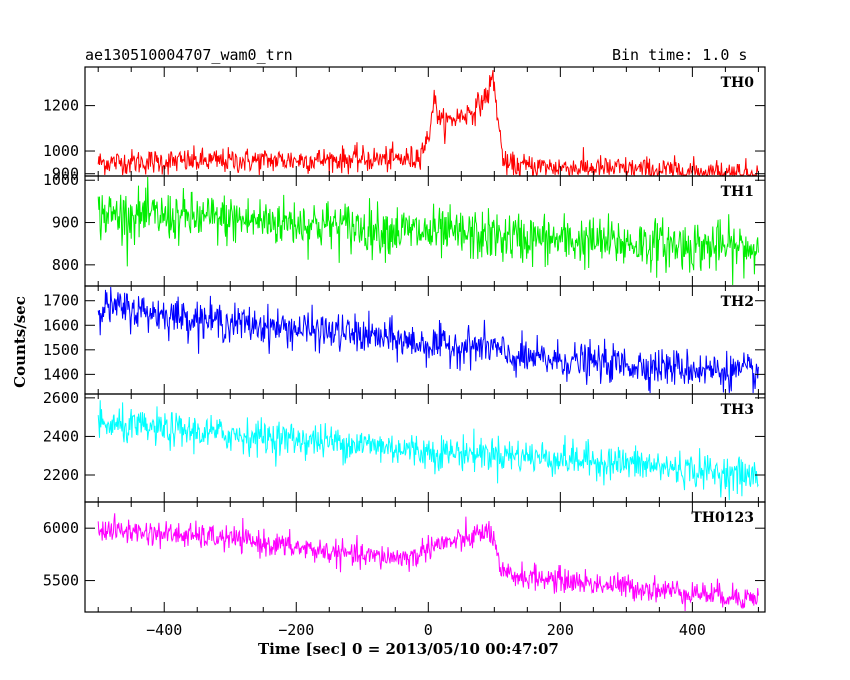 Image resolution: width=850 pixels, height=680 pixels. What do you see at coordinates (408, 649) in the screenshot?
I see `x-axis-label: Time [sec] 0 = 2013/05/10 00:47:07` at bounding box center [408, 649].